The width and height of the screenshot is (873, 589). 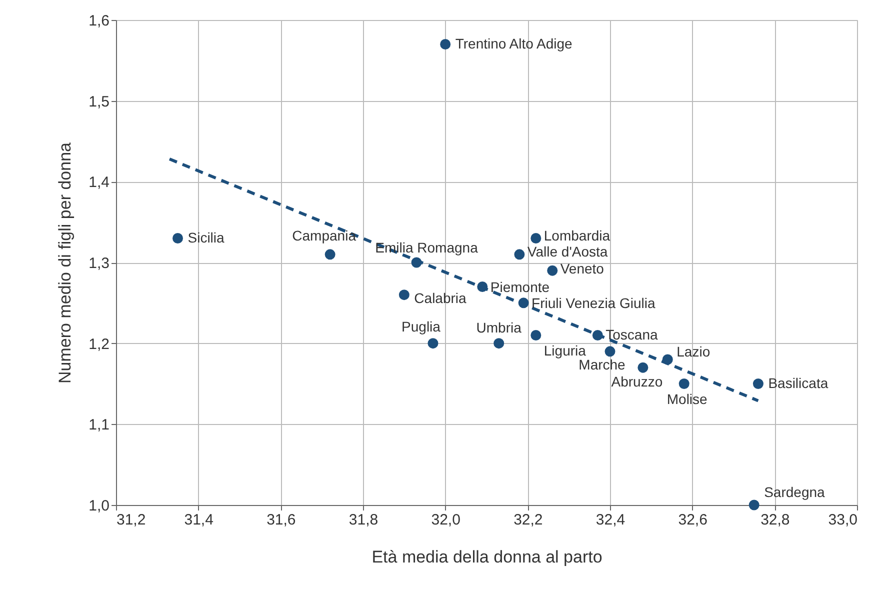 What do you see at coordinates (528, 520) in the screenshot?
I see `x-tick-label: 32,2` at bounding box center [528, 520].